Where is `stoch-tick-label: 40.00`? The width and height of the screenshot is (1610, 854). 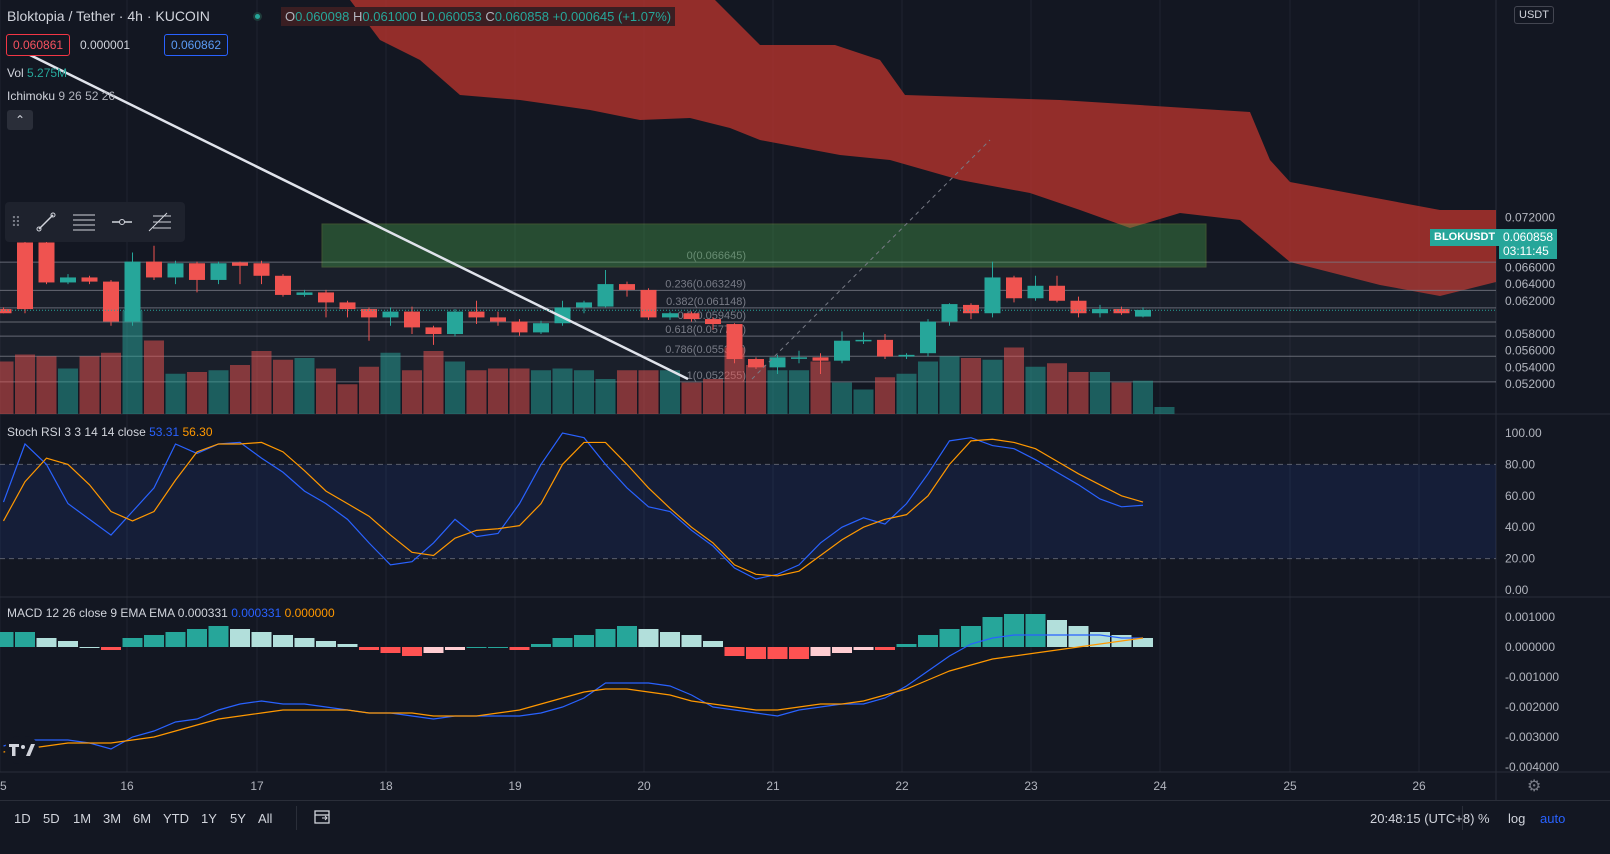 stoch-tick-label: 40.00 is located at coordinates (1520, 527).